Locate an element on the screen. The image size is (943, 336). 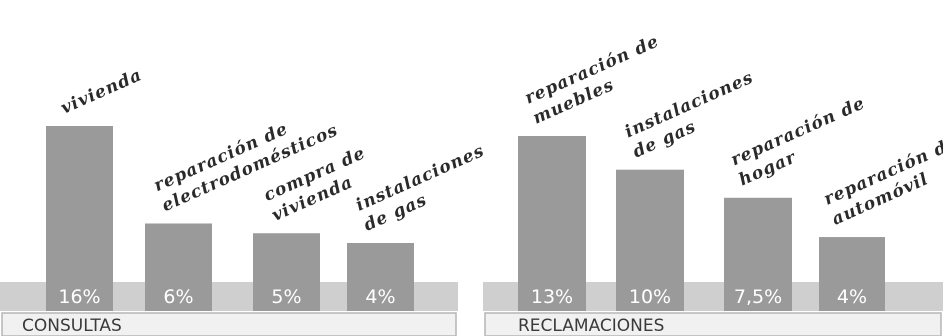
value-label-1-2: 7,5% is located at coordinates (758, 297).